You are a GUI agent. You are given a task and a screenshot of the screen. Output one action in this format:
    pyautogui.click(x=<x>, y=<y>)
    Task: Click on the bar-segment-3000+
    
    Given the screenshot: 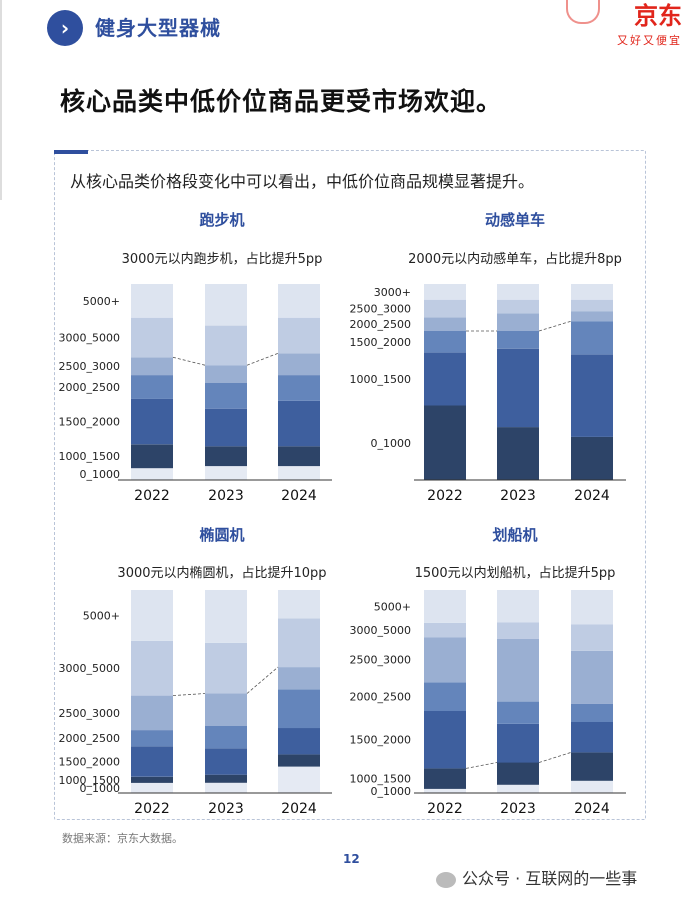 What is the action you would take?
    pyautogui.click(x=592, y=292)
    